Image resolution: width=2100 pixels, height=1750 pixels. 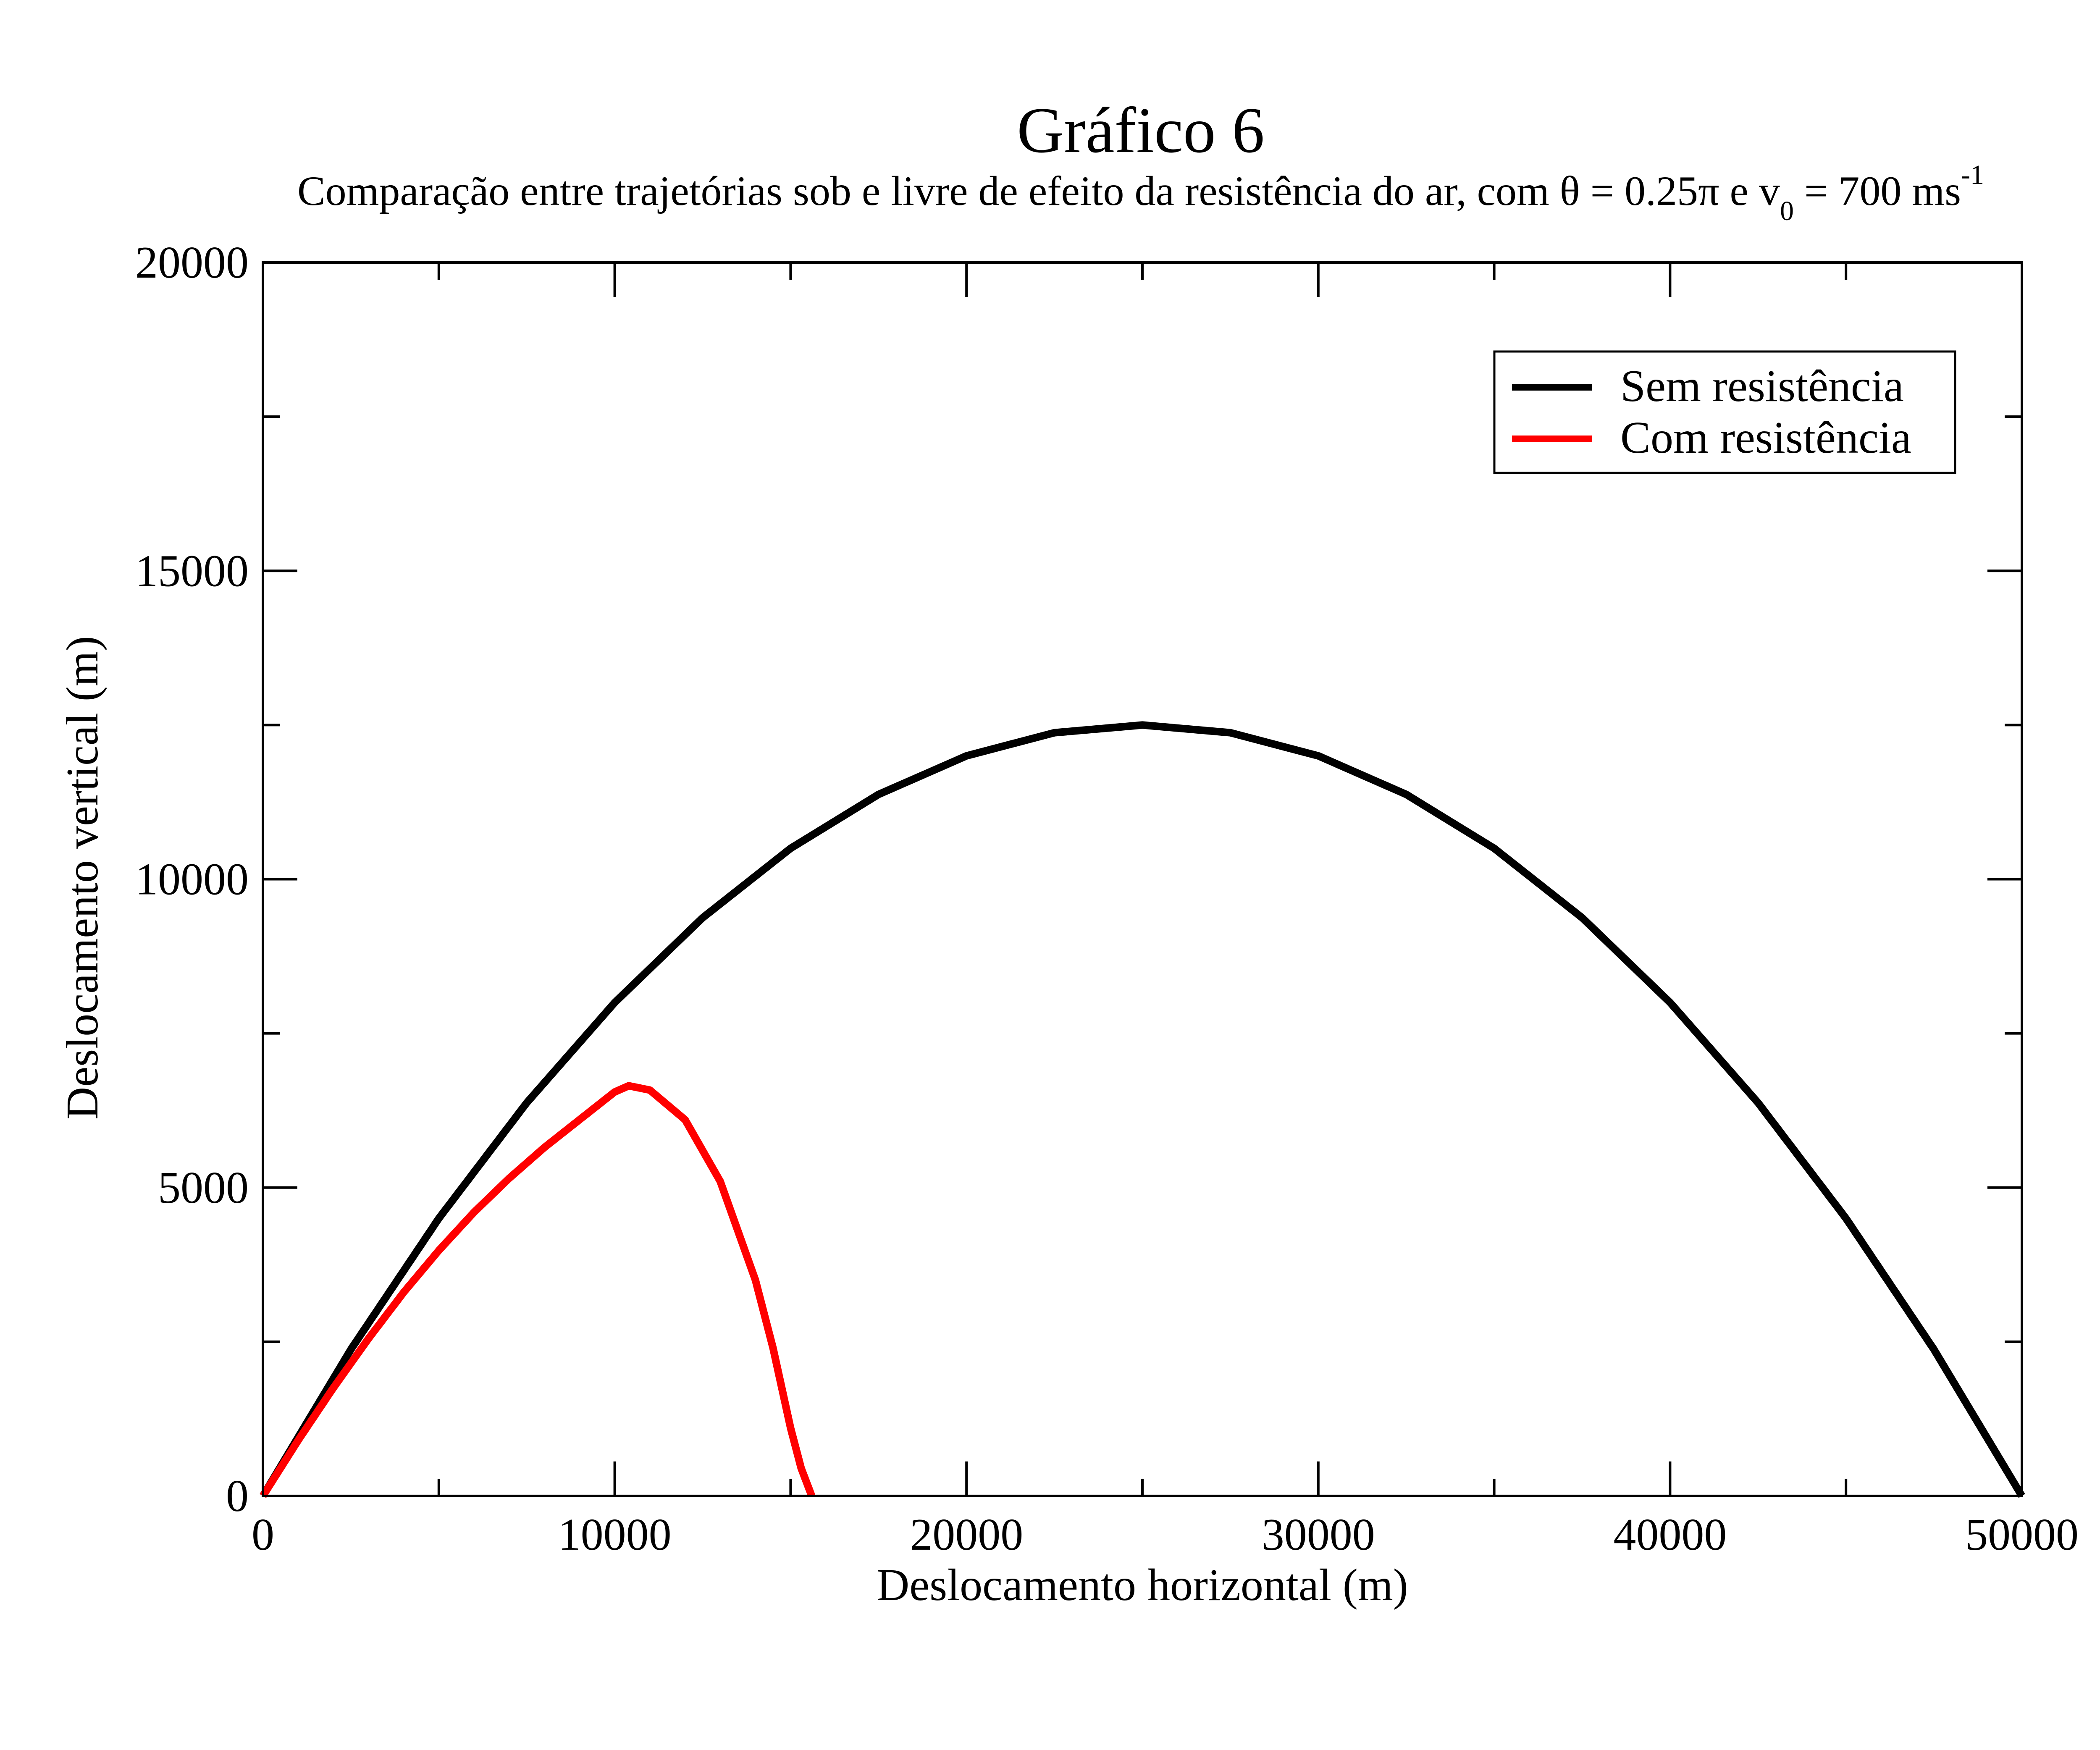 I want to click on x-axis-label: Deslocamento horizontal (m), so click(x=1142, y=1585).